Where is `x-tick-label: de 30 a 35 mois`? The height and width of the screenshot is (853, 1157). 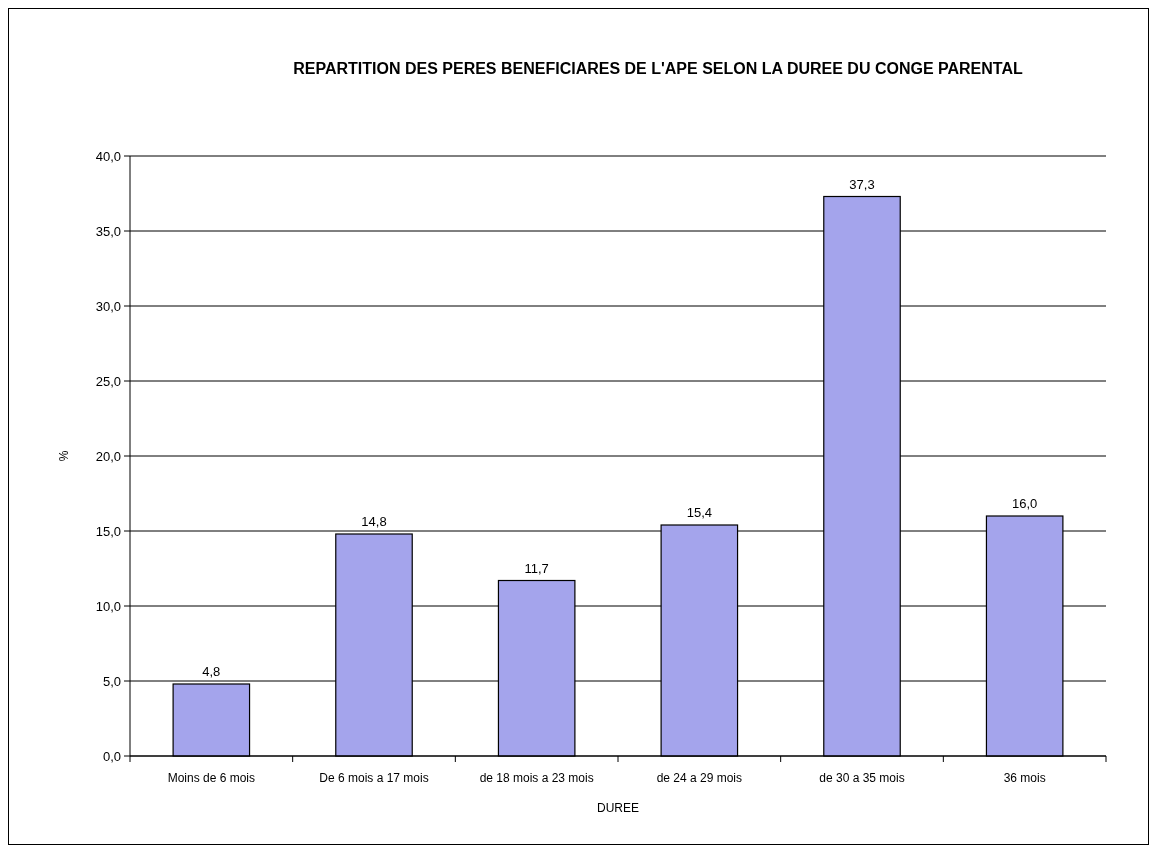 x-tick-label: de 30 a 35 mois is located at coordinates (862, 778).